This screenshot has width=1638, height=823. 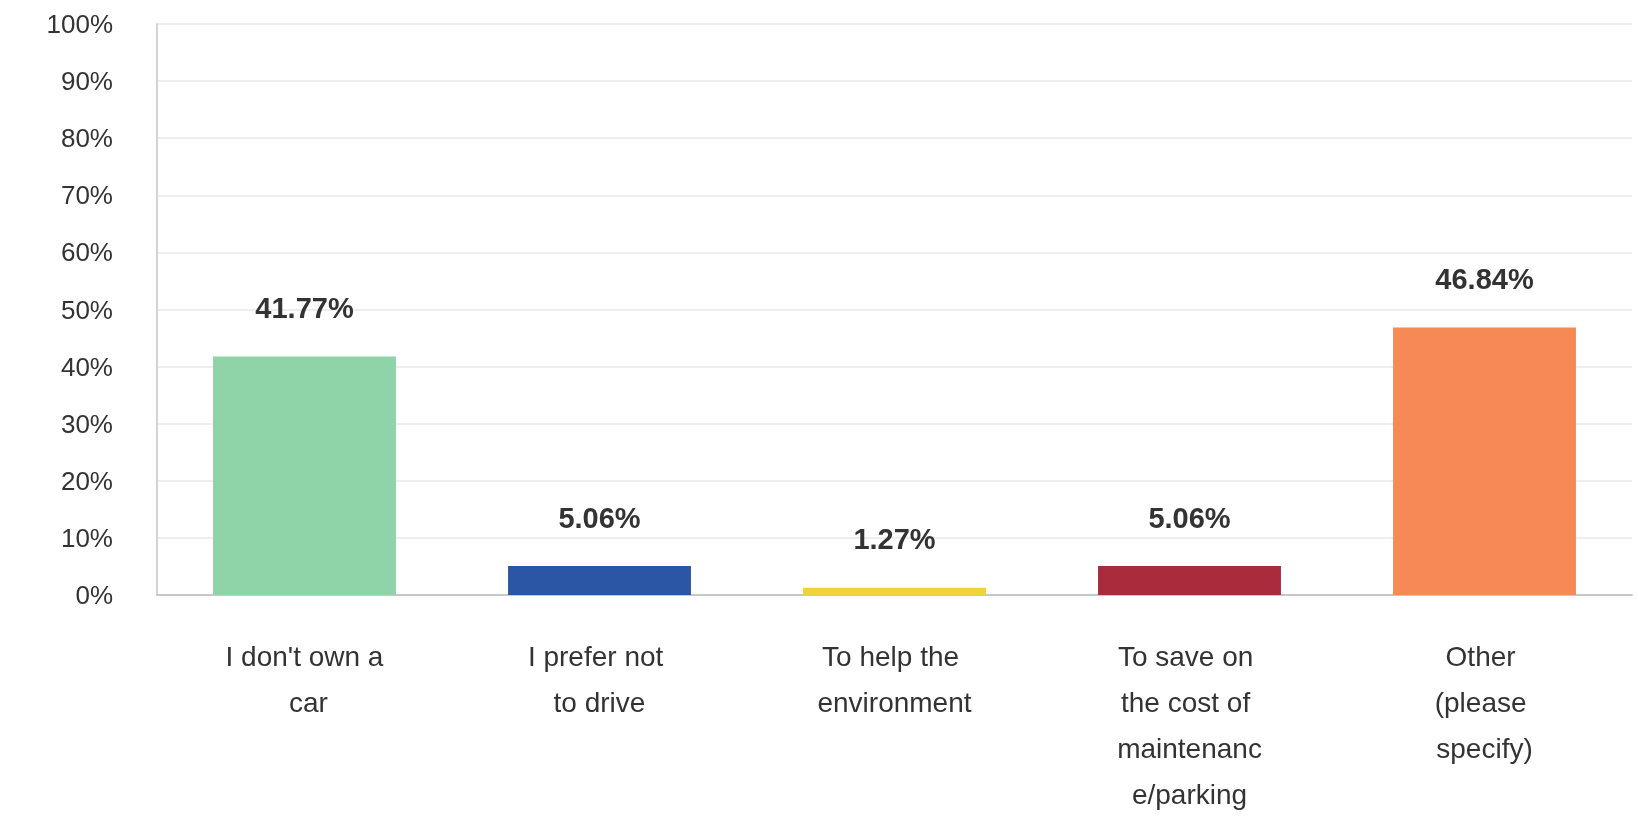 I want to click on x-tick-label: To help the environment, so click(x=894, y=679).